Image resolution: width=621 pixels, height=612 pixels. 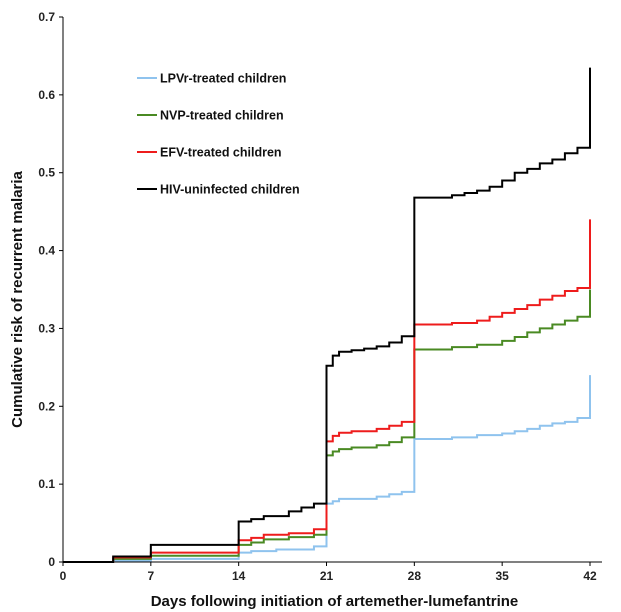 What do you see at coordinates (46, 484) in the screenshot?
I see `y-tick-label: 0.1` at bounding box center [46, 484].